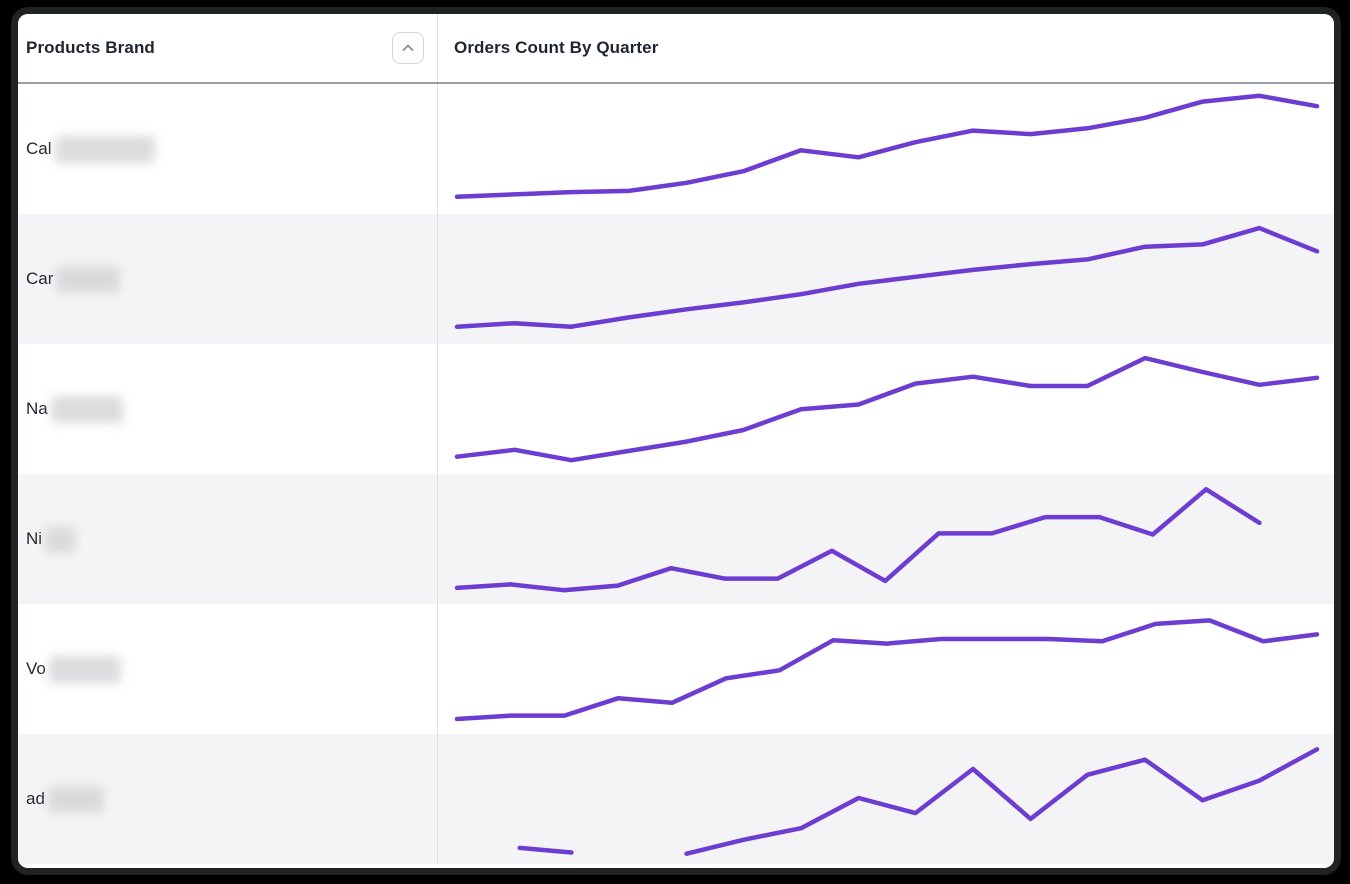 This screenshot has height=884, width=1350. What do you see at coordinates (228, 48) in the screenshot?
I see `column-header-products-brand: Products Brand` at bounding box center [228, 48].